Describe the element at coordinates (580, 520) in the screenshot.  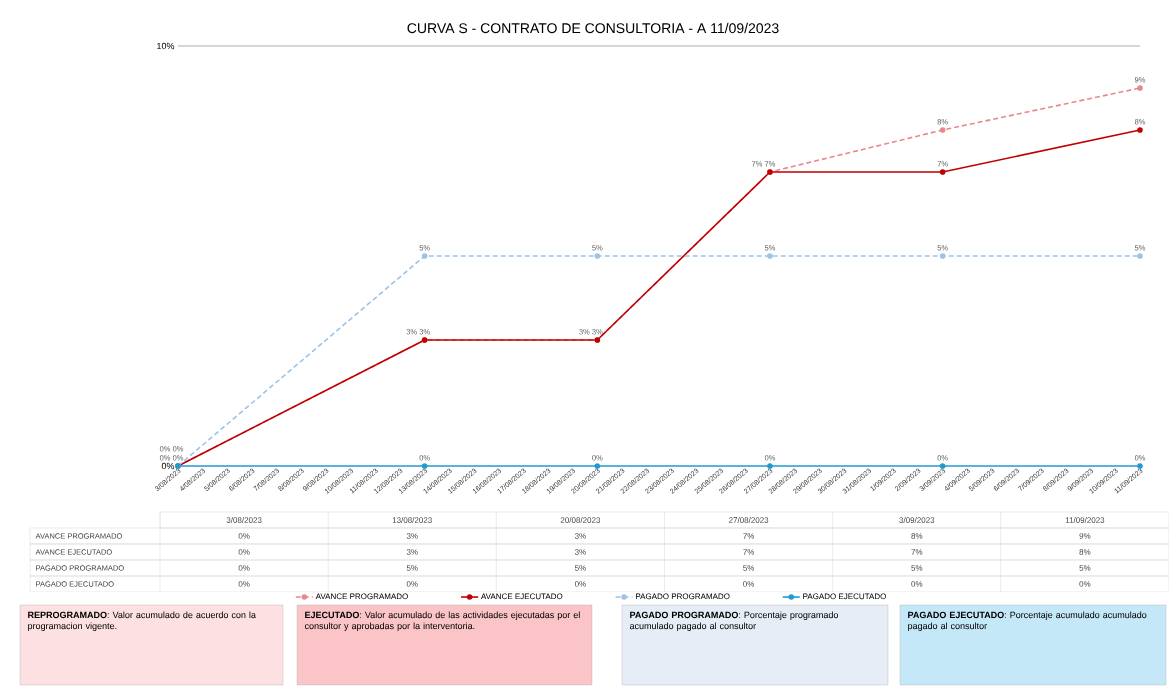
I see `text: 20/08/2023` at that location.